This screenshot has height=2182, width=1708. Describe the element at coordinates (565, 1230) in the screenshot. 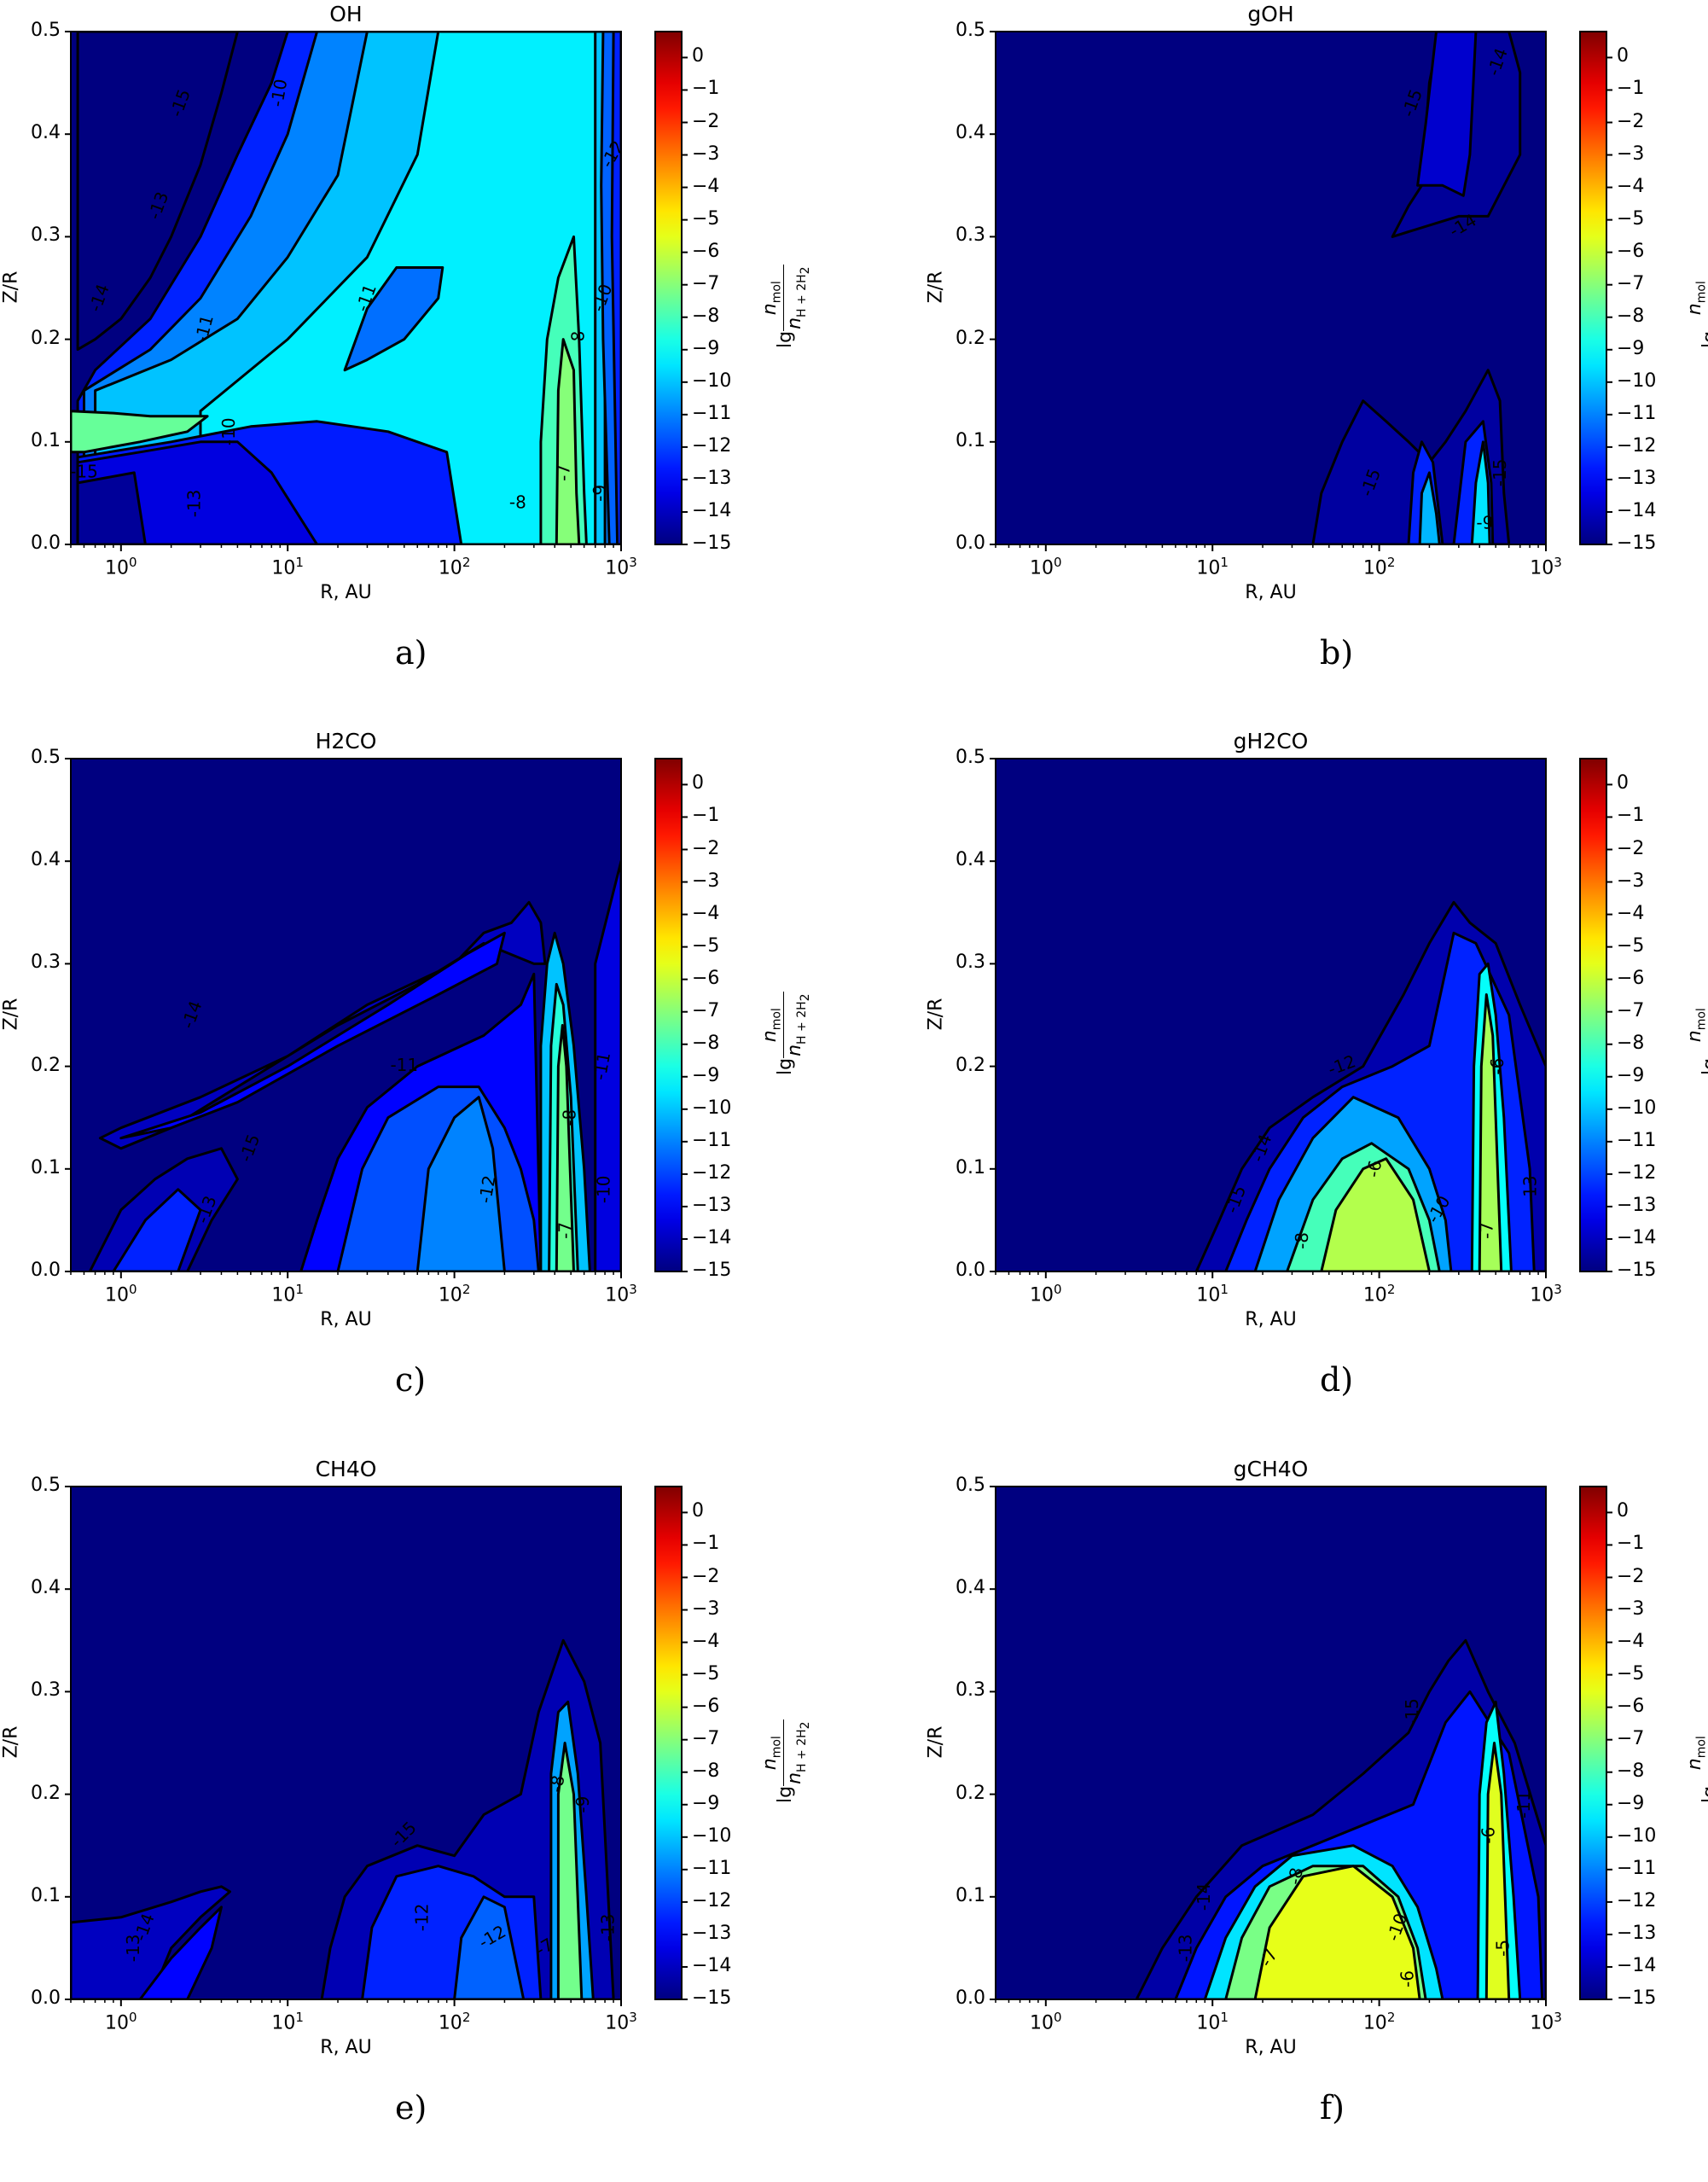

I see `contour-label: -7` at that location.